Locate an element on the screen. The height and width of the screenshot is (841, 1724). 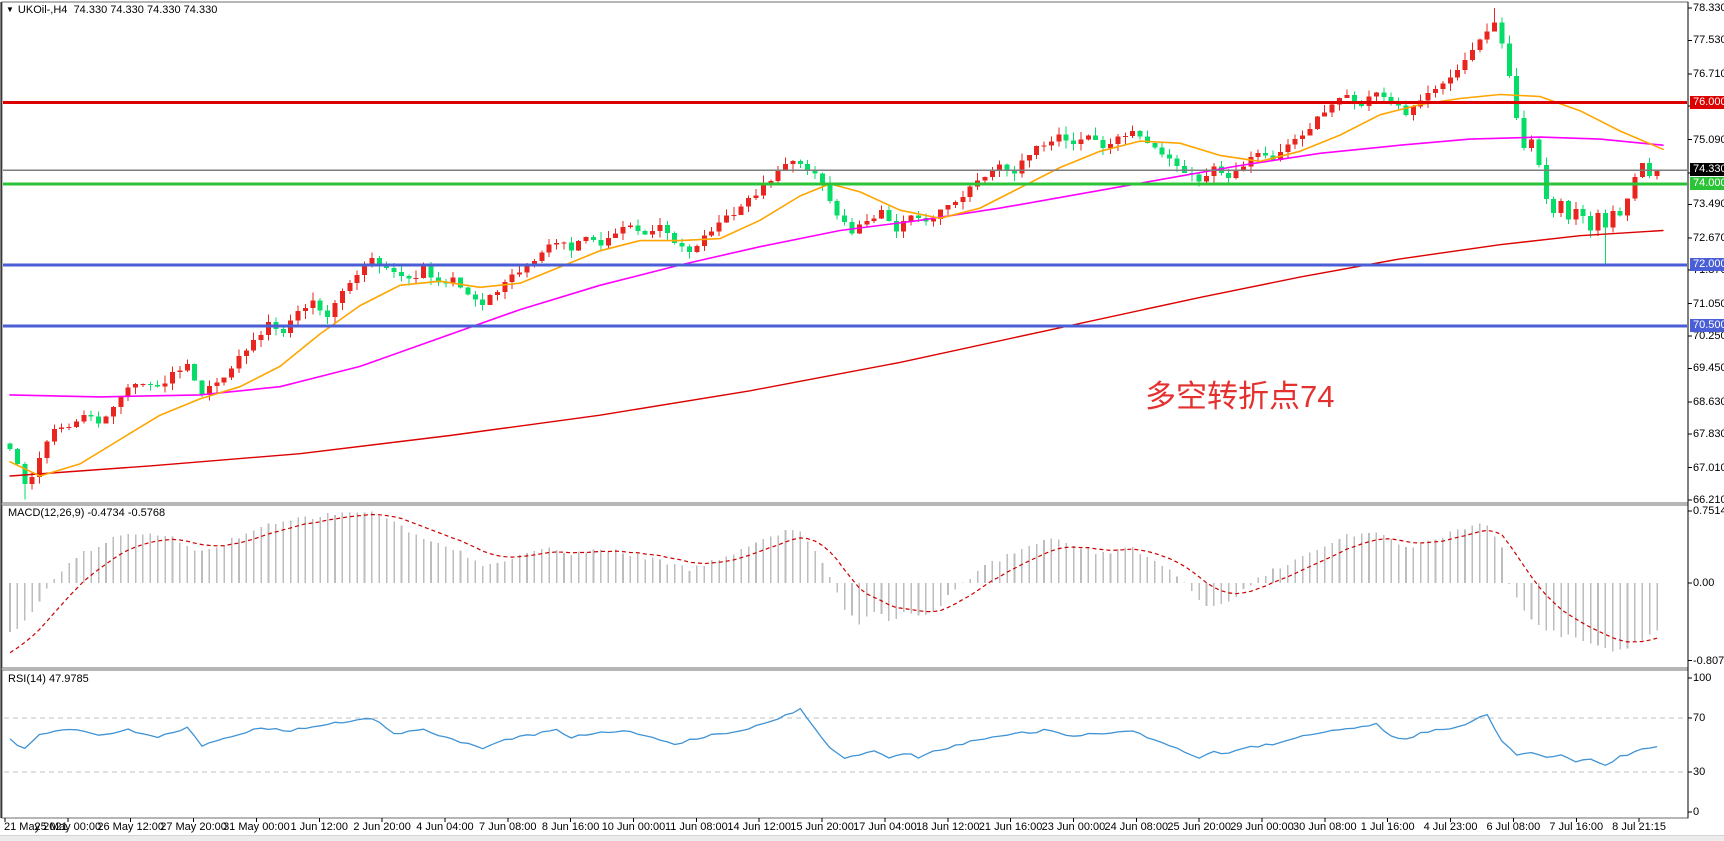
price-tick-label: 69.450 is located at coordinates (1708, 368).